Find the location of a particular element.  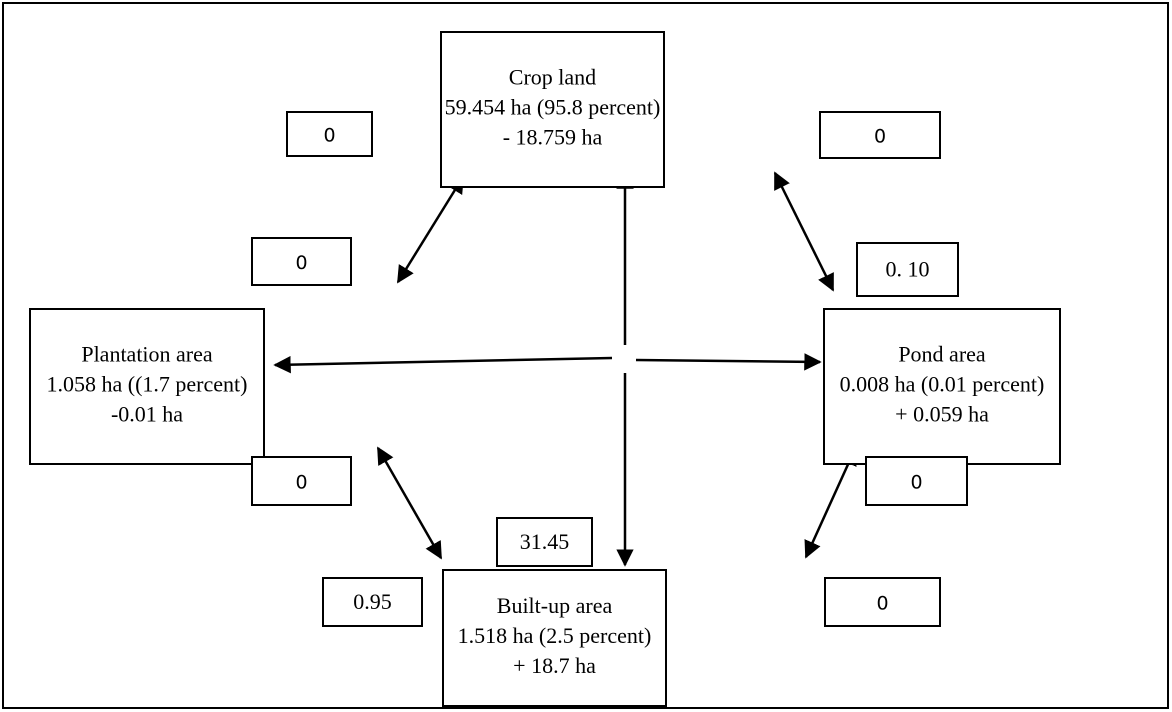

node-text: 59.454 ha (95.8 percent) is located at coordinates (553, 107).